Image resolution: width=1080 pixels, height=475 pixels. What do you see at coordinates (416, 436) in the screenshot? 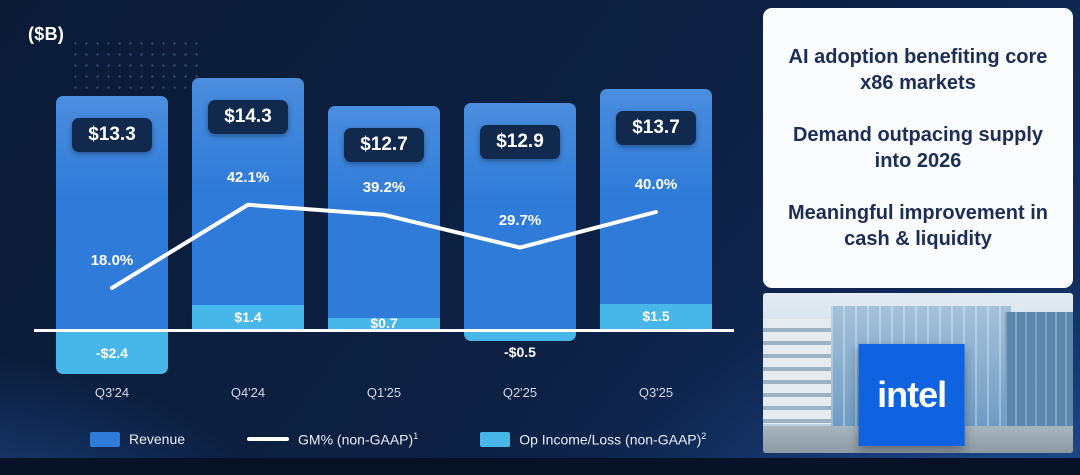
I see `gm-footnote-marker: 1` at bounding box center [416, 436].